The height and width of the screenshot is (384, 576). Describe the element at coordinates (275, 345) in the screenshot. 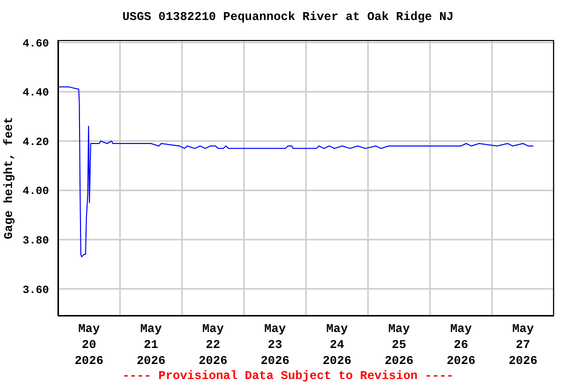

I see `x-tick-label: May 23 2026` at that location.